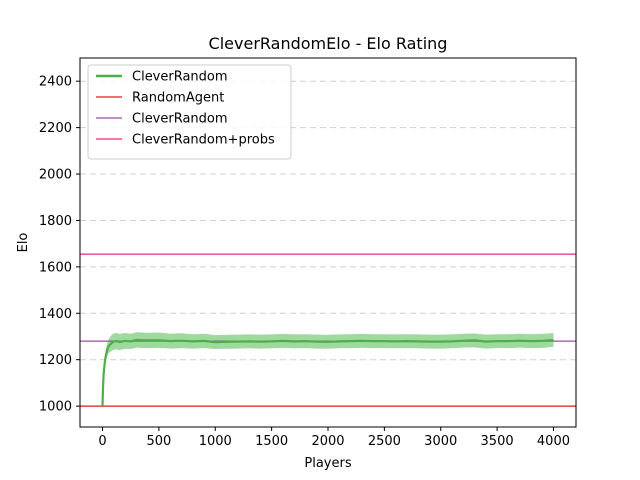  What do you see at coordinates (55, 360) in the screenshot?
I see `y-tick-label: 1200` at bounding box center [55, 360].